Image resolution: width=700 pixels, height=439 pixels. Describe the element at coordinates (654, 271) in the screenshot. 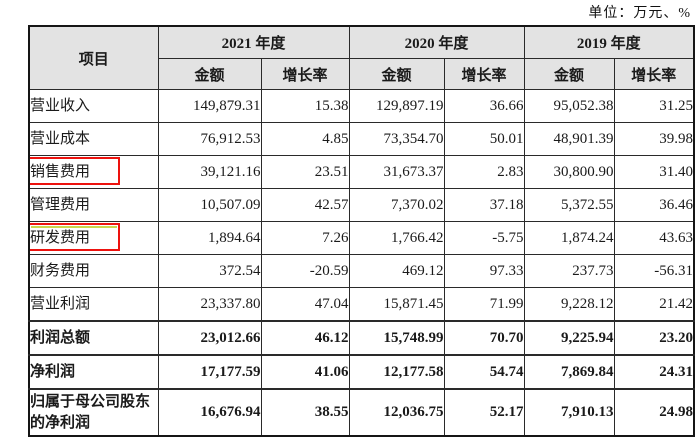

I see `growth-cell: -56.31` at that location.